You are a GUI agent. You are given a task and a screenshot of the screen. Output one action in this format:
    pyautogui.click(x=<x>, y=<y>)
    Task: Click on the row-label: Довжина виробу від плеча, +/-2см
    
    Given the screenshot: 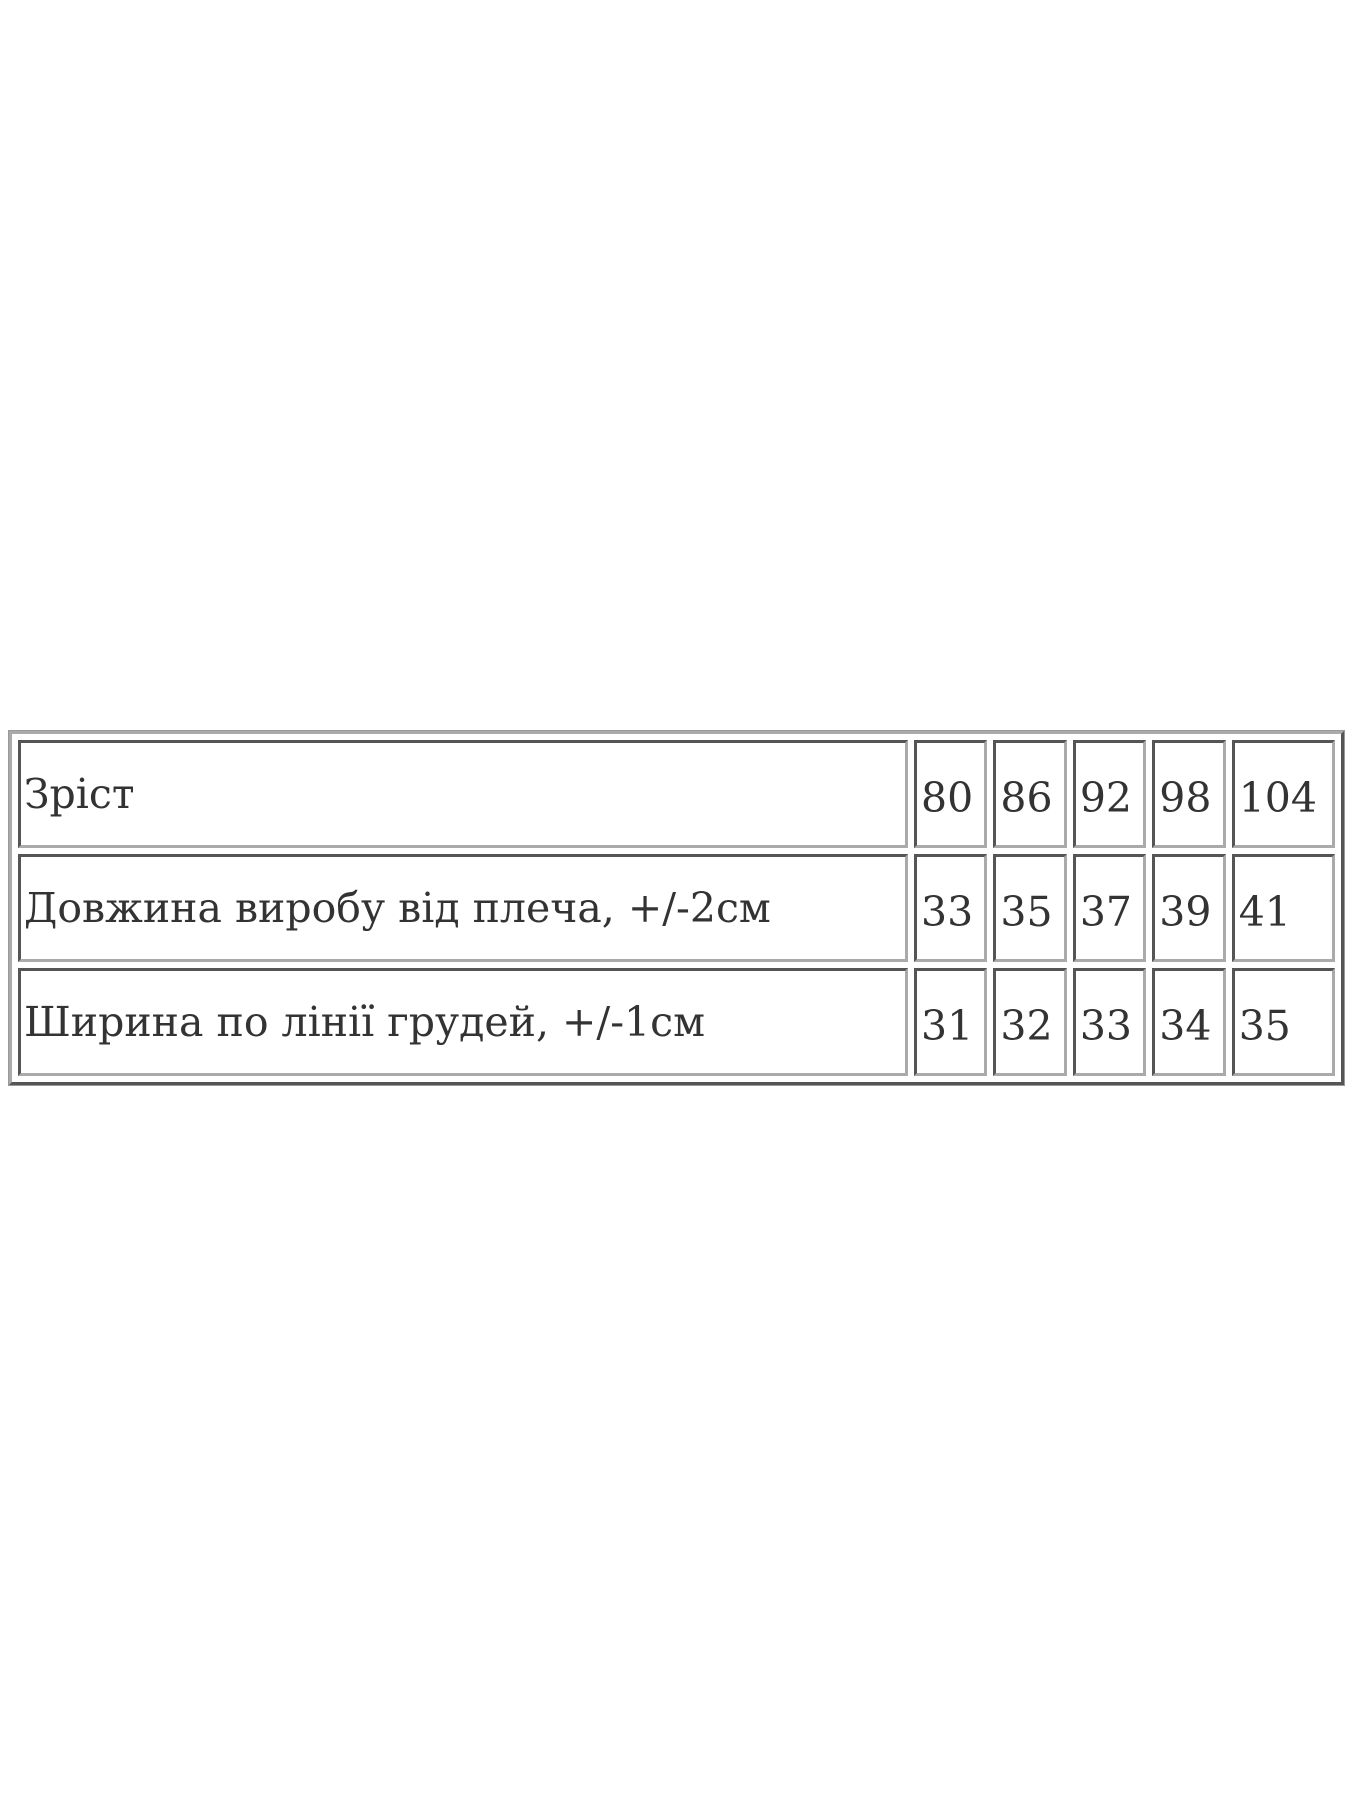 What is the action you would take?
    pyautogui.click(x=463, y=908)
    